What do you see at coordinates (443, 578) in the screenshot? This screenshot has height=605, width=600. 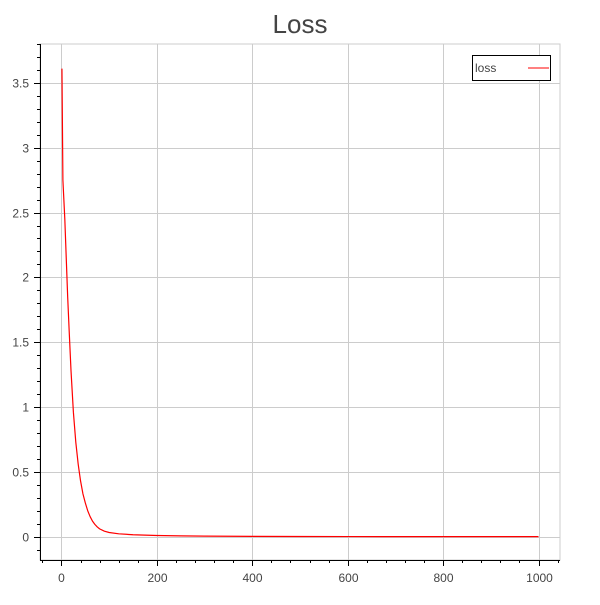 I see `x-tick-label: 800` at bounding box center [443, 578].